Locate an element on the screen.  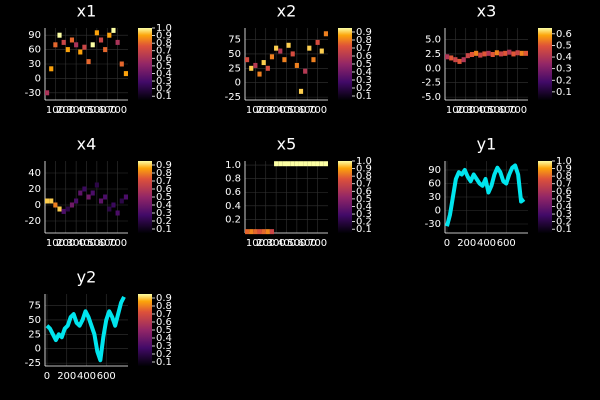
colorbar-tick-label: 1.0 is located at coordinates (364, 161).